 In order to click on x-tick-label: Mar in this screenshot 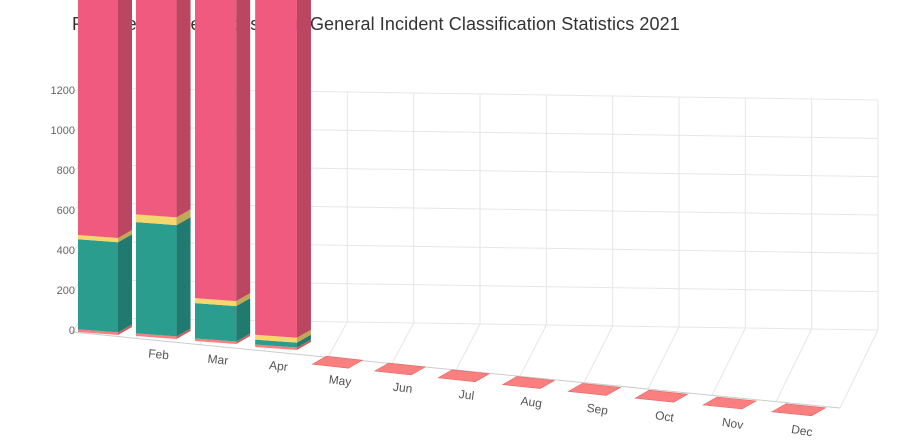, I will do `click(218, 360)`.